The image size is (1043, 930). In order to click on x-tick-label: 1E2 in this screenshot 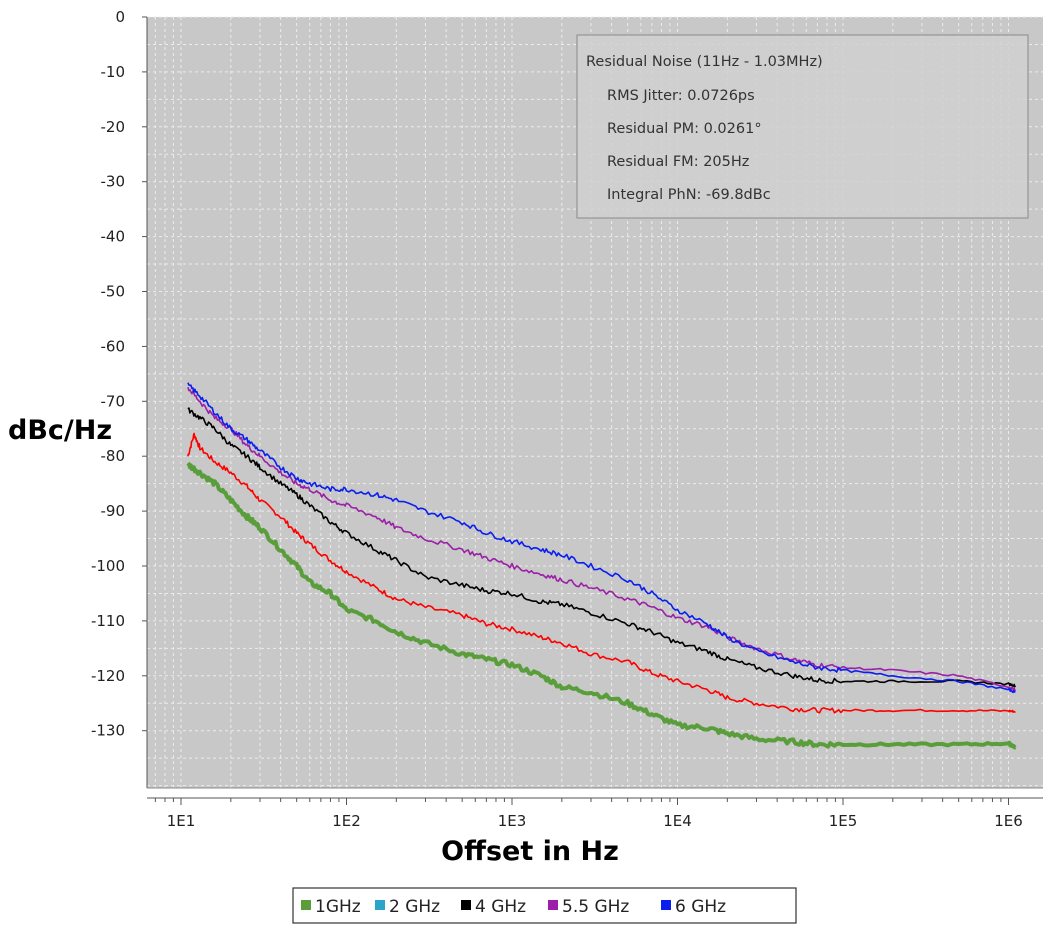, I will do `click(346, 821)`.